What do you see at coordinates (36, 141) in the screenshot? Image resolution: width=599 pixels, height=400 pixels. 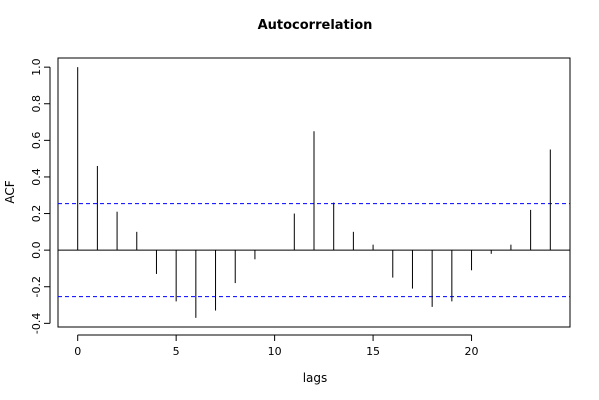 I see `y-tick-label: 0.6` at bounding box center [36, 141].